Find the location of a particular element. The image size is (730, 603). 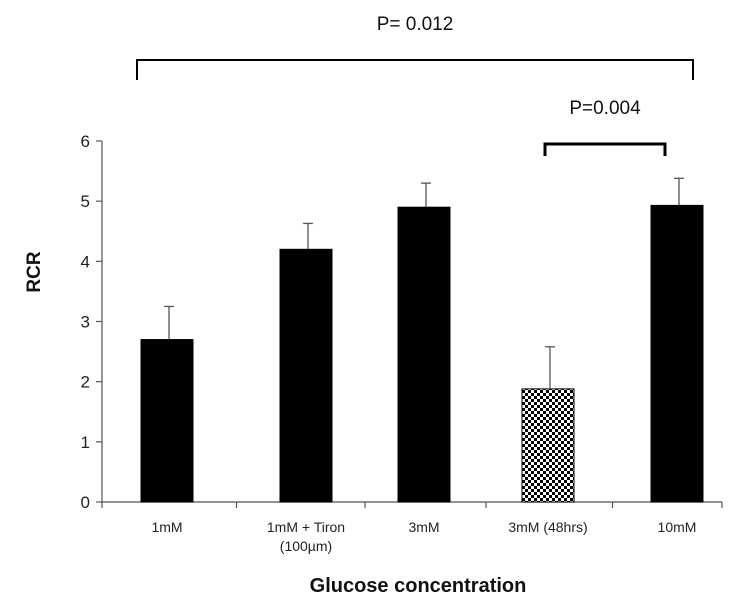

y-tick-label: 1 is located at coordinates (85, 442).